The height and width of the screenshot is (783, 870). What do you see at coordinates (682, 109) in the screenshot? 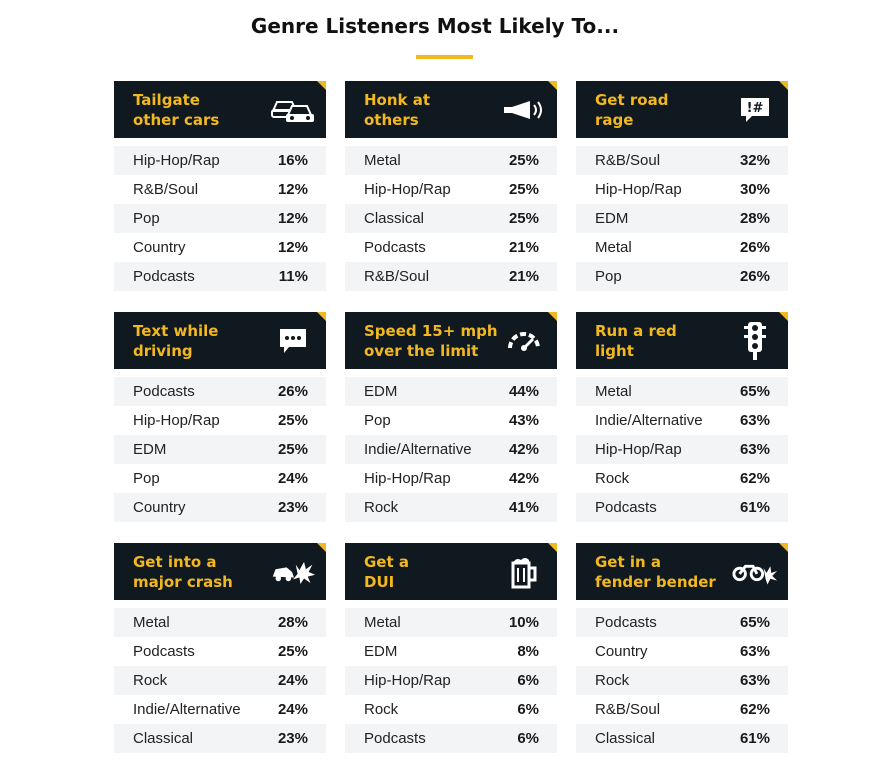
I see `panel-header: Get road rage !#` at bounding box center [682, 109].